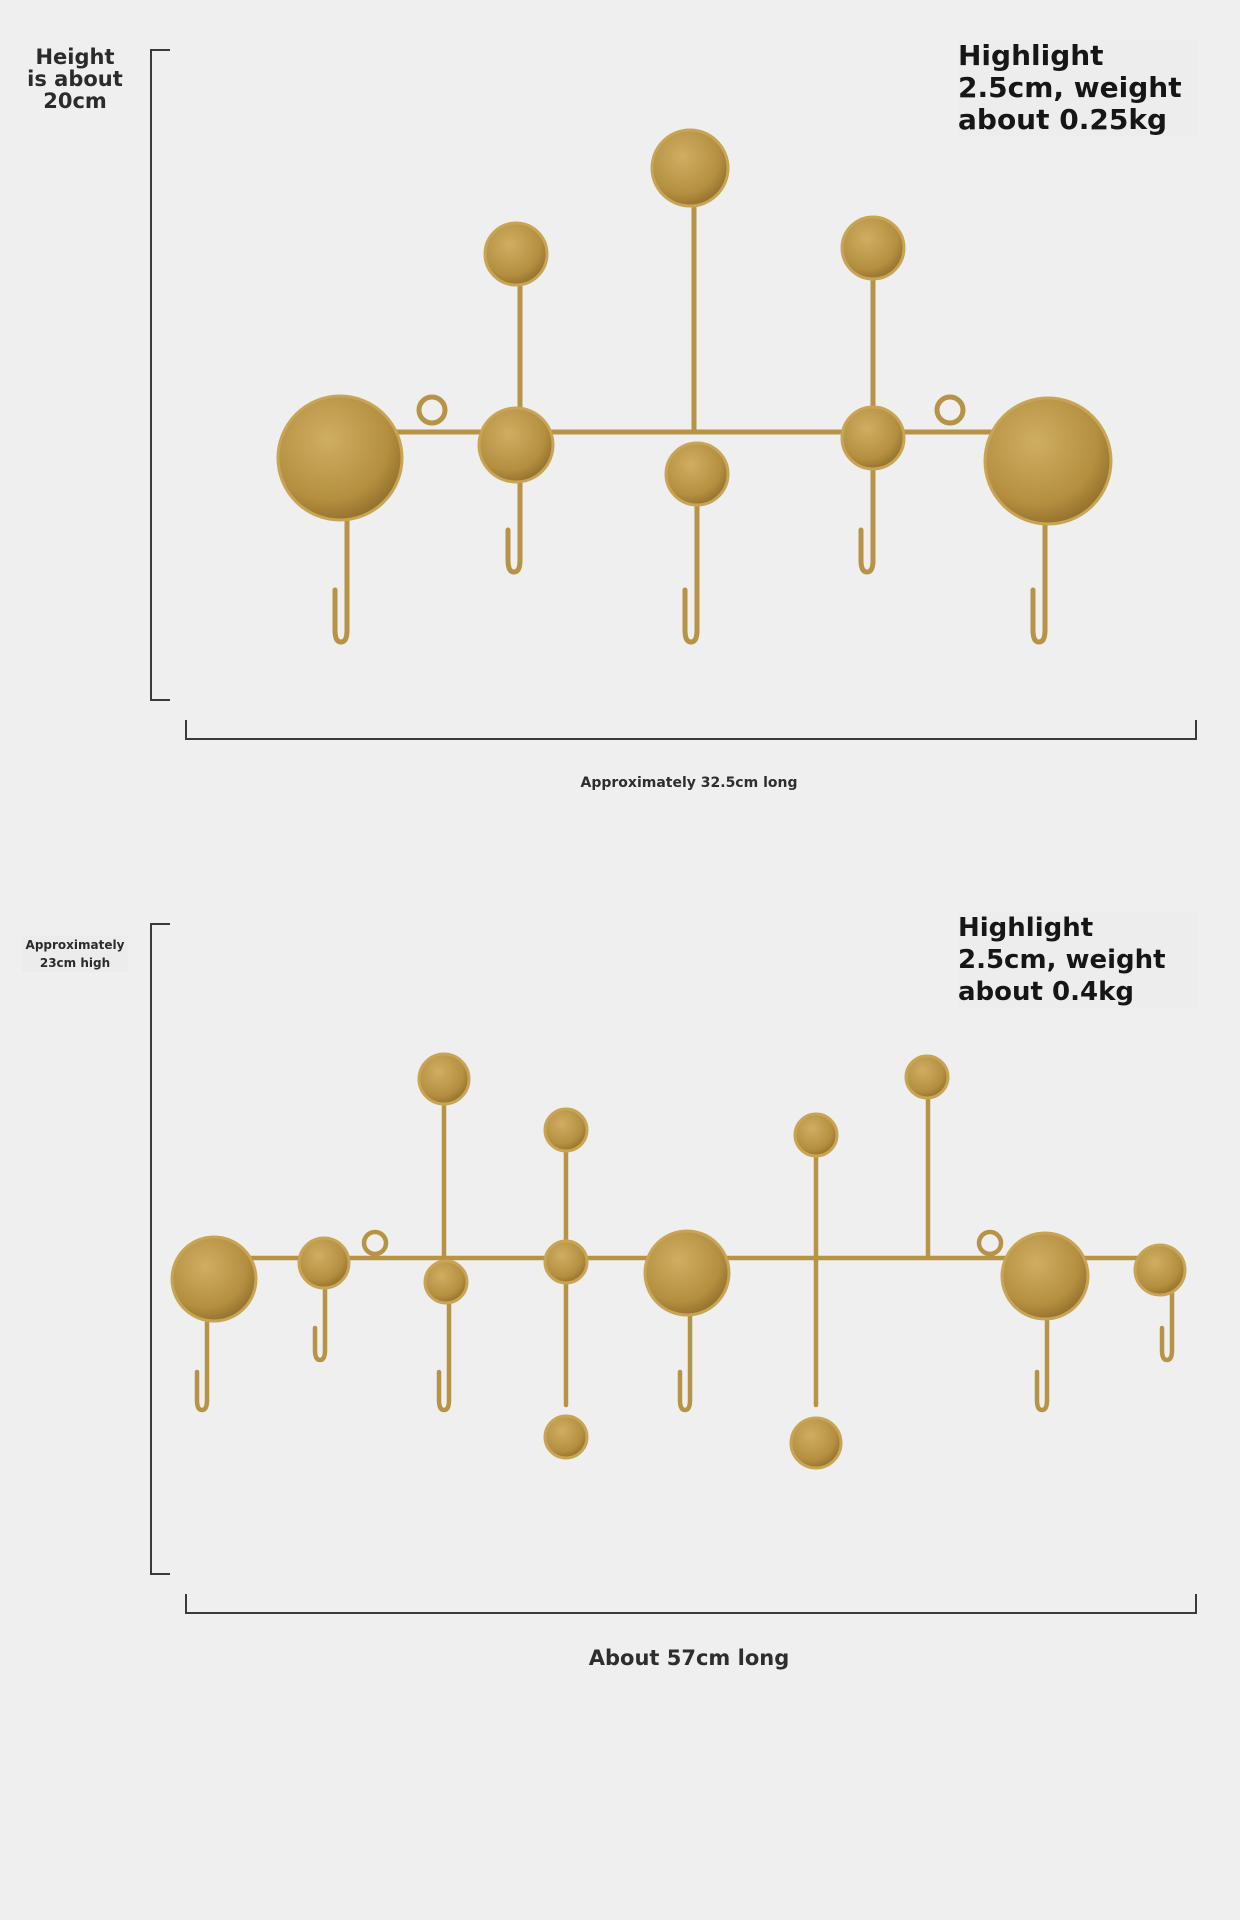 Image resolution: width=1240 pixels, height=1920 pixels. Describe the element at coordinates (1078, 960) in the screenshot. I see `spec-label: Highlight 2.5cm, weight about 0.4kg` at that location.